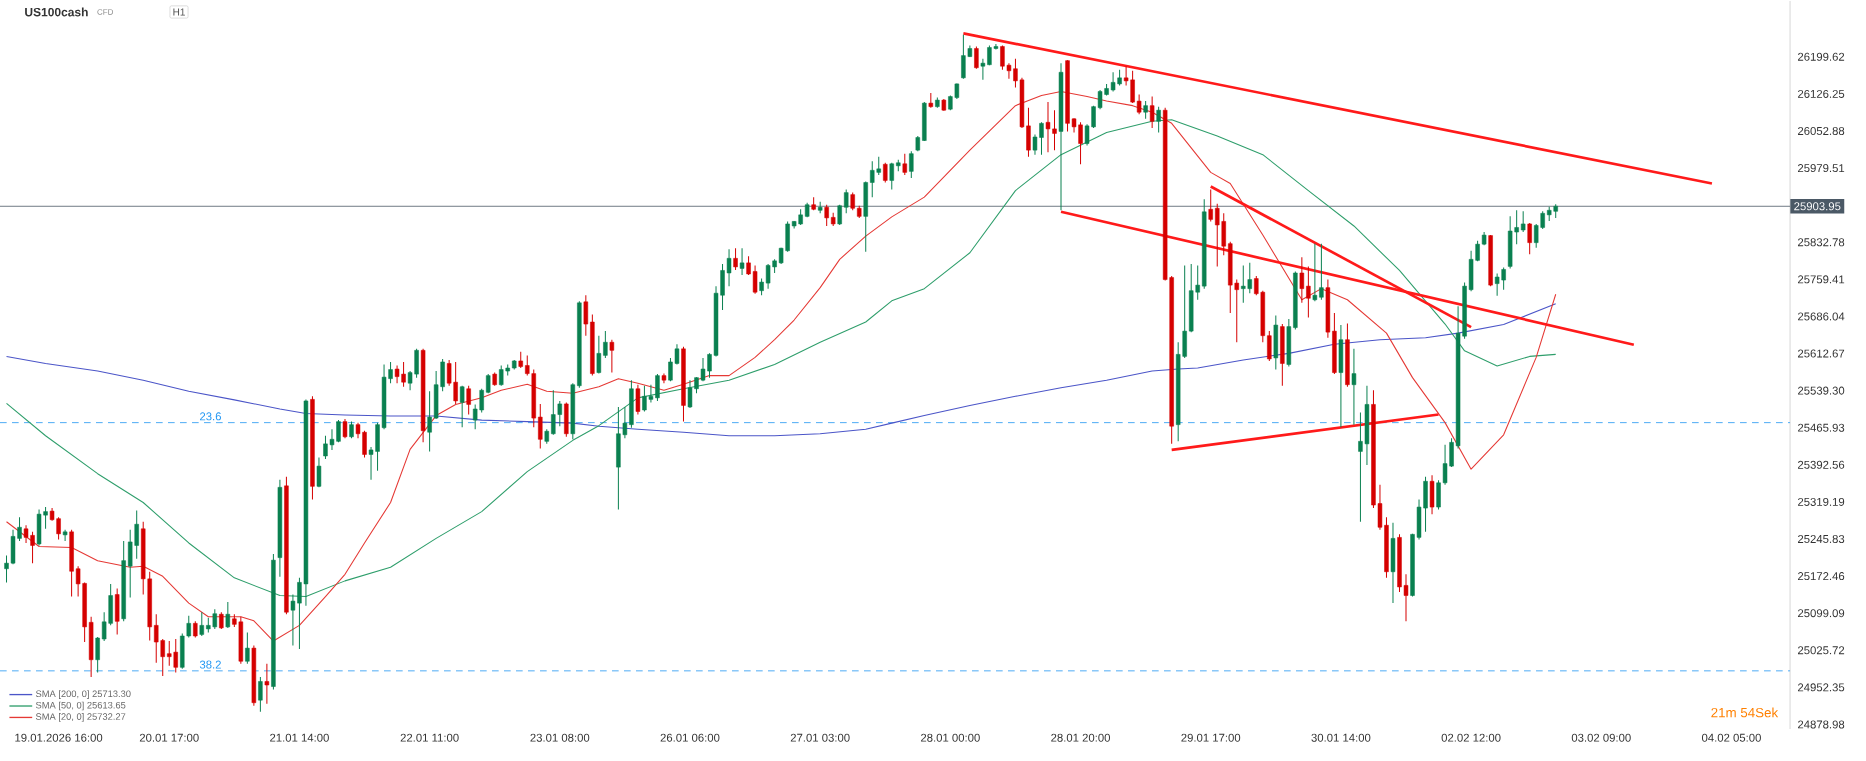 The height and width of the screenshot is (761, 1866). I want to click on x-tick-label: 22.01 11:00, so click(429, 737).